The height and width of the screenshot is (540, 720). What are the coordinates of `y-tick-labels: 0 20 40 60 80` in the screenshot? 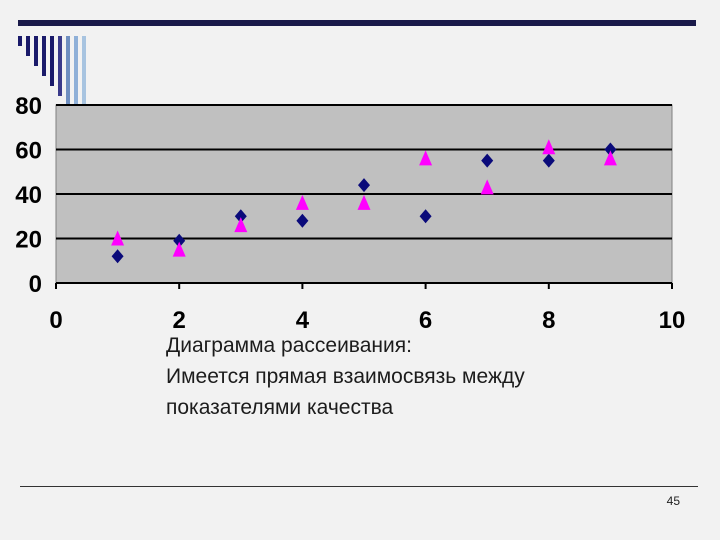 It's located at (28, 195).